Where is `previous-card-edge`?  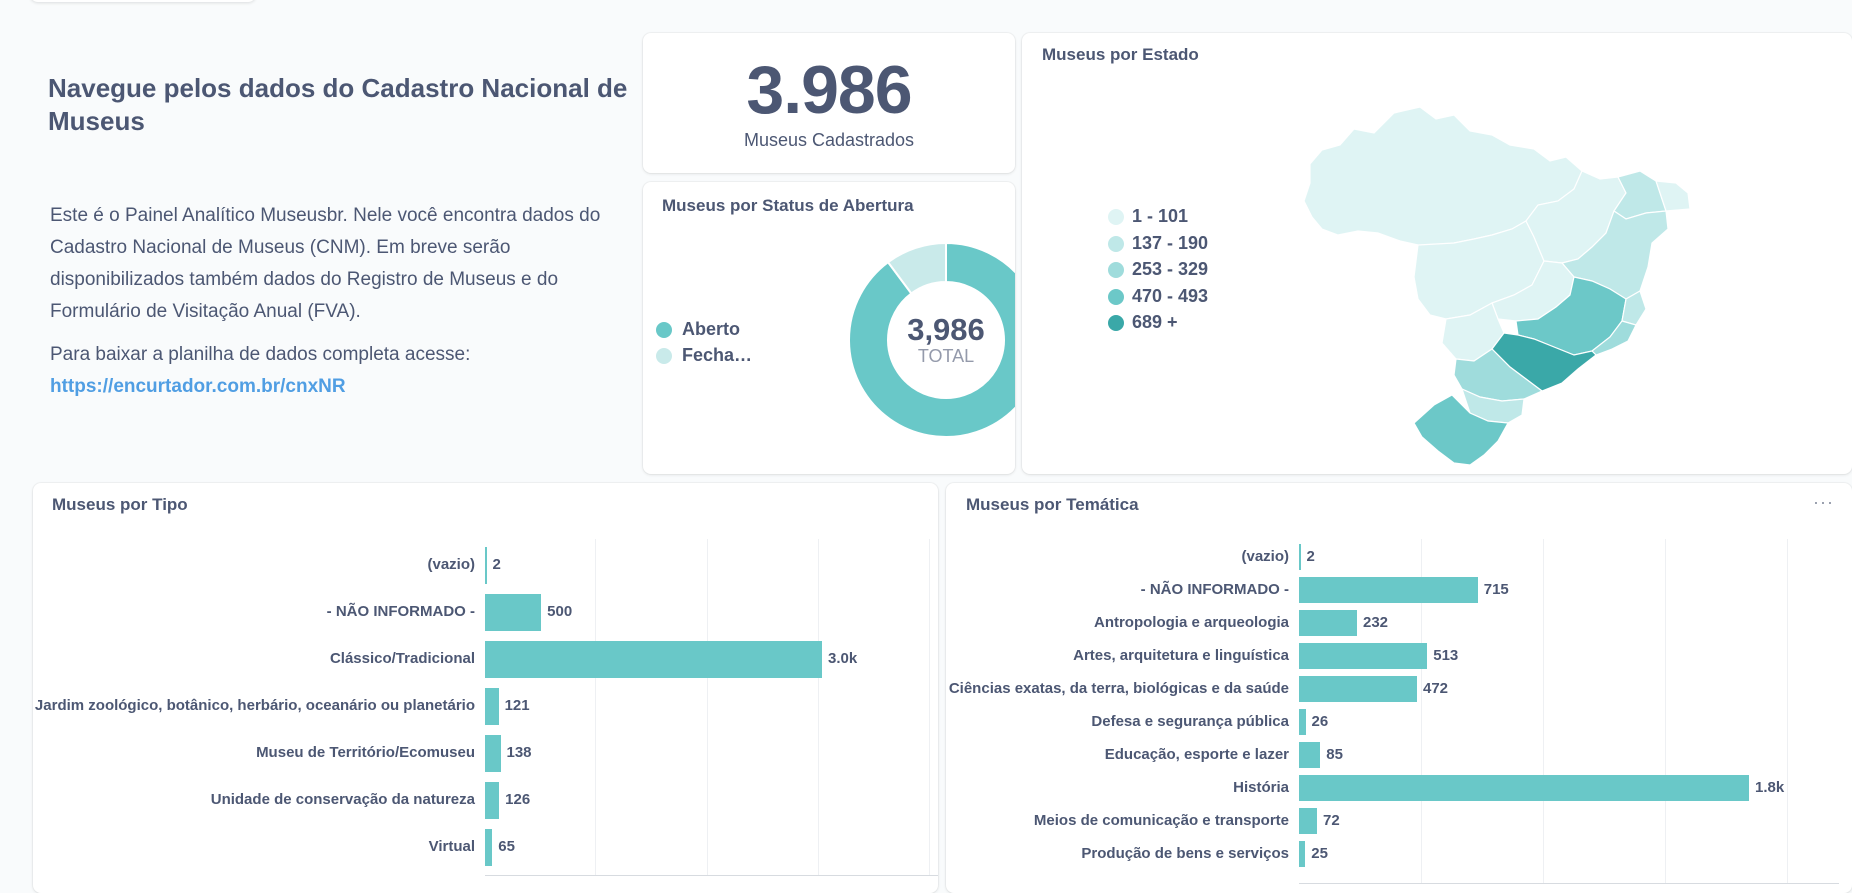
previous-card-edge is located at coordinates (143, 1).